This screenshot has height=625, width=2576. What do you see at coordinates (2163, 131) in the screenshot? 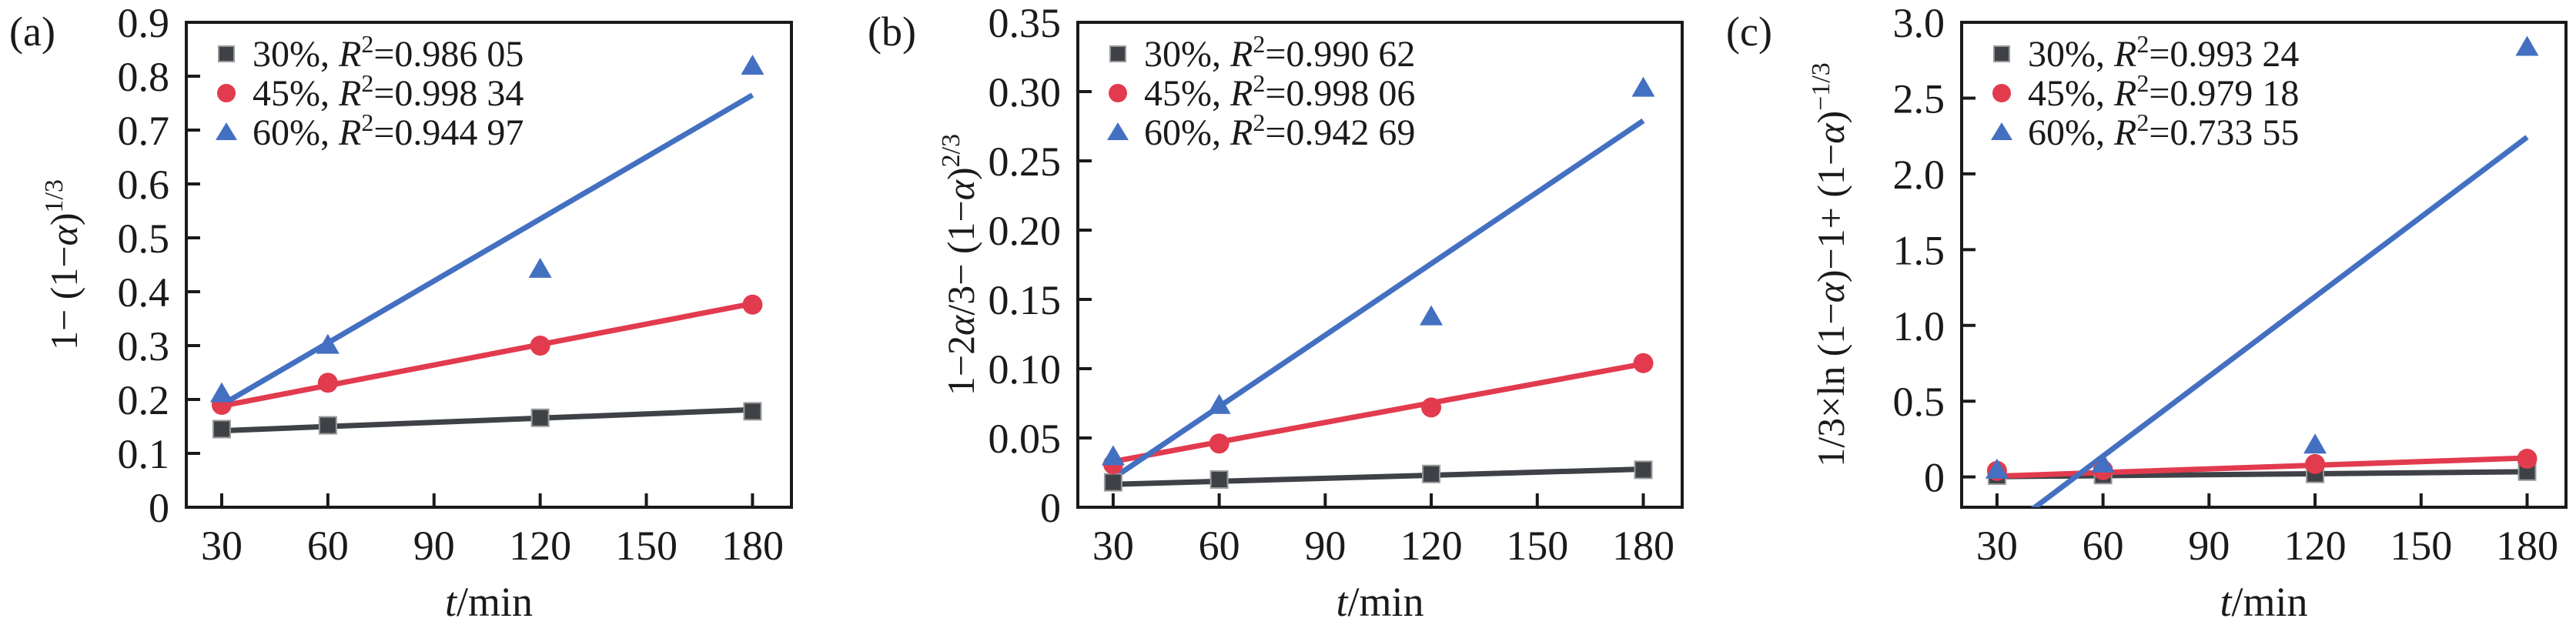
I see `legend-entry: 60%, R2=0.733 55` at bounding box center [2163, 131].